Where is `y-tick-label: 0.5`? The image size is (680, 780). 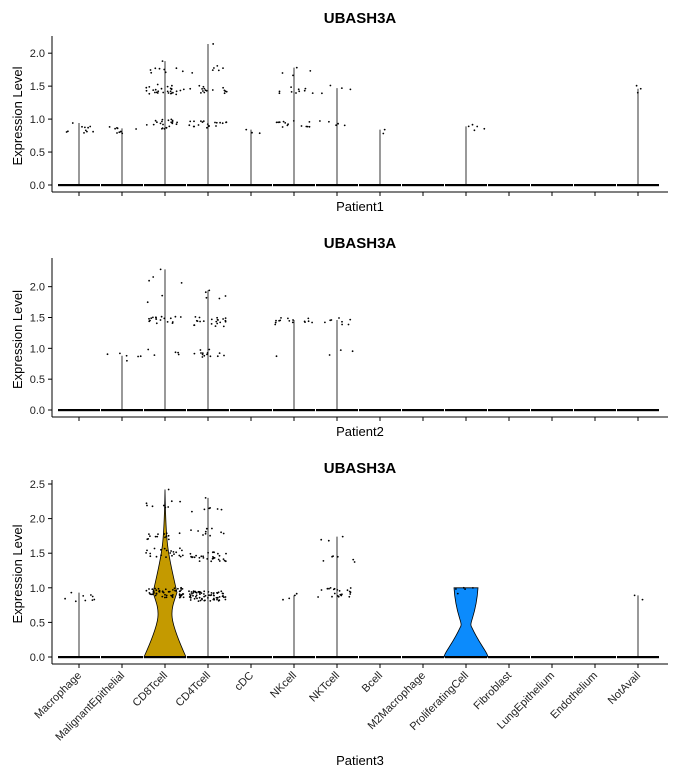 y-tick-label: 0.5 is located at coordinates (37, 380).